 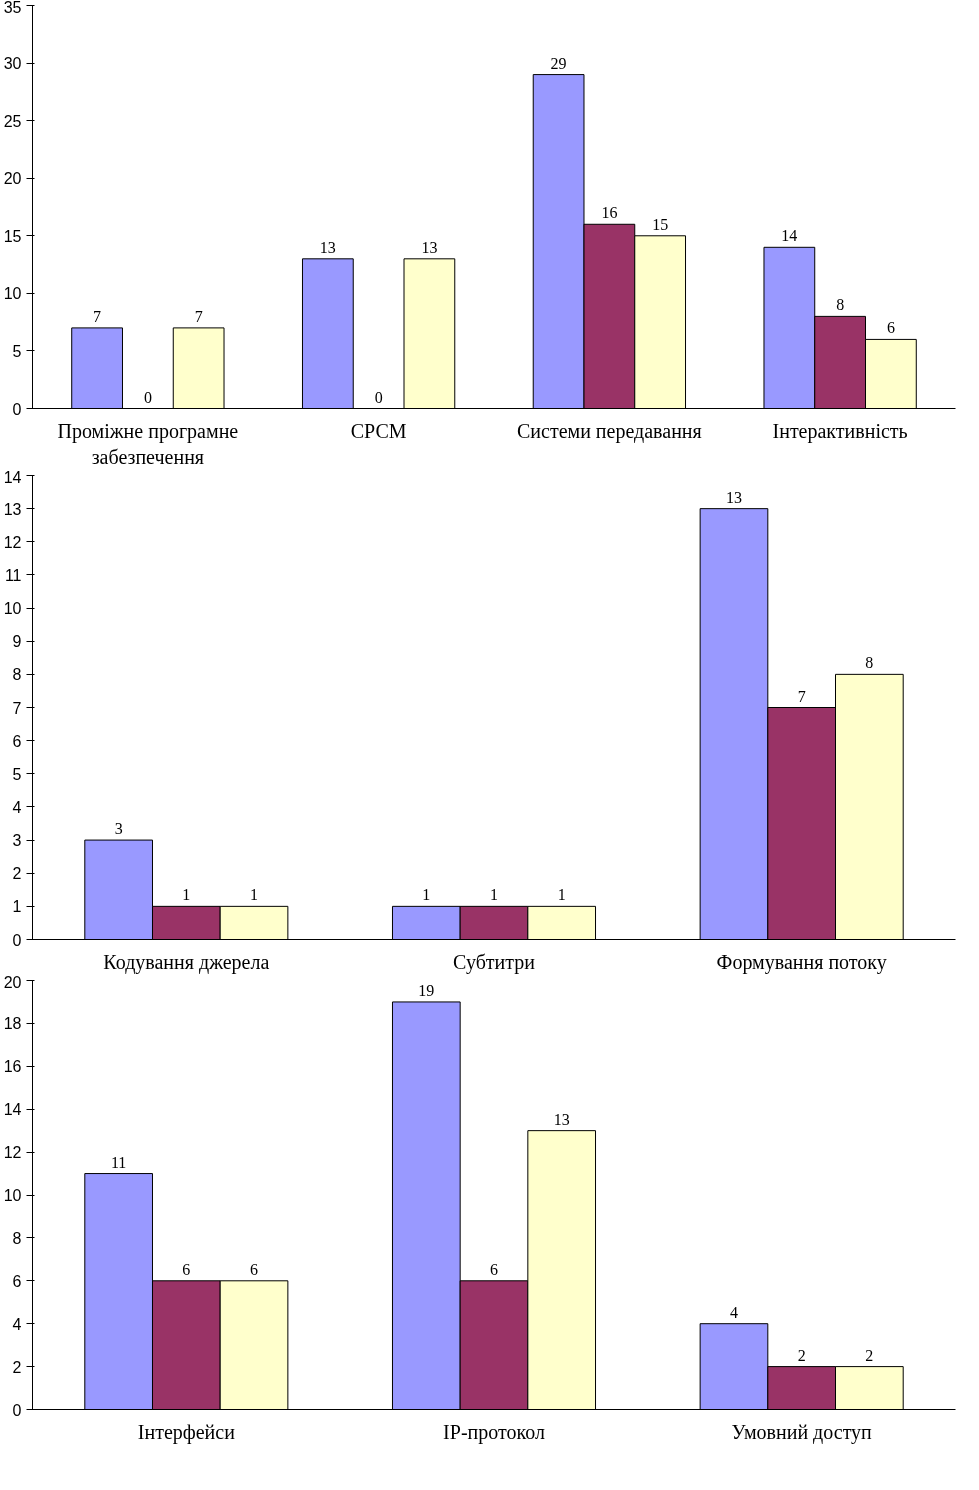 I want to click on data-label: 16, so click(x=609, y=213).